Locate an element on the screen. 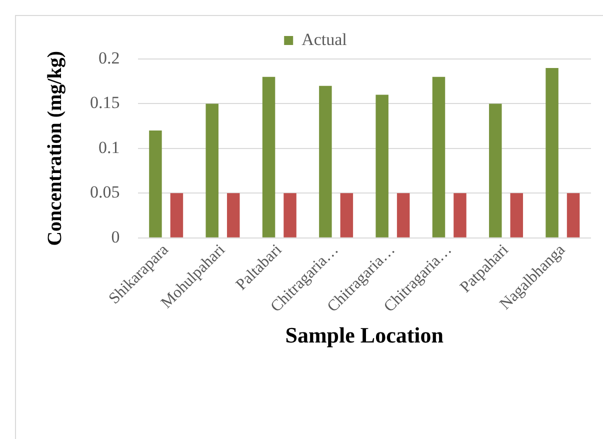 This screenshot has height=439, width=603. x-axis-title: Sample Location is located at coordinates (364, 335).